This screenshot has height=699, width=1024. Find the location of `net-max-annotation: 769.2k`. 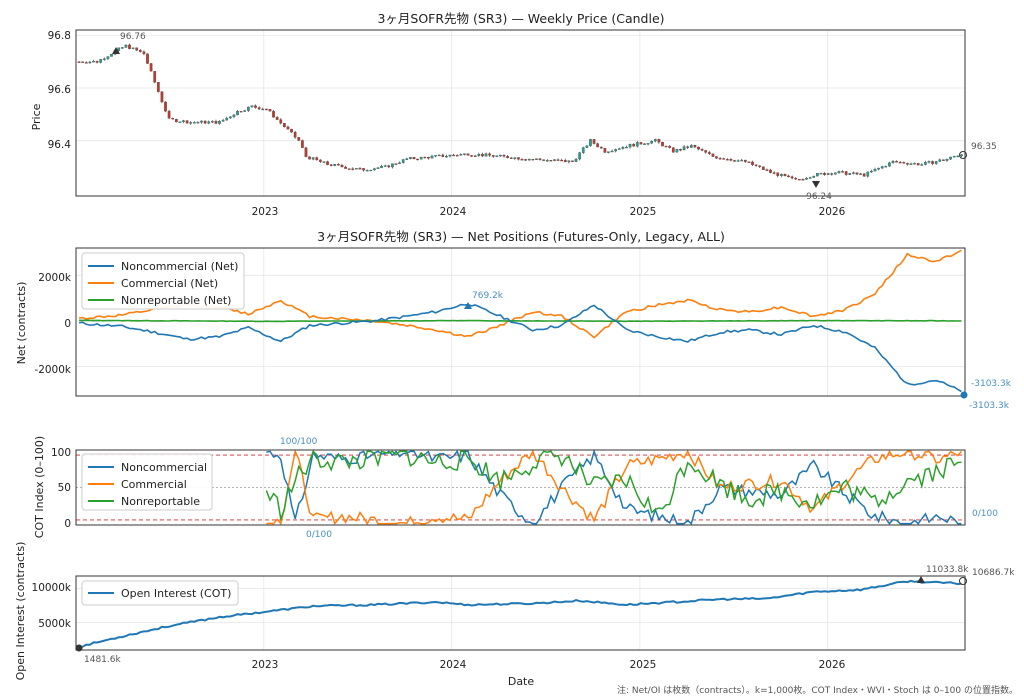

net-max-annotation: 769.2k is located at coordinates (488, 296).